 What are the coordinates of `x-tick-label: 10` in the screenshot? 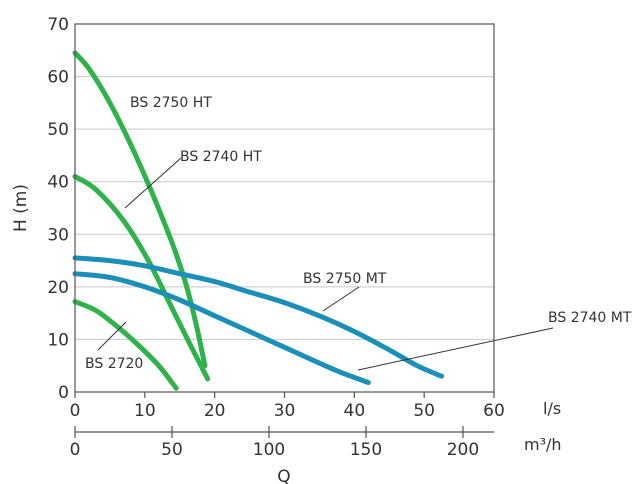 It's located at (145, 411).